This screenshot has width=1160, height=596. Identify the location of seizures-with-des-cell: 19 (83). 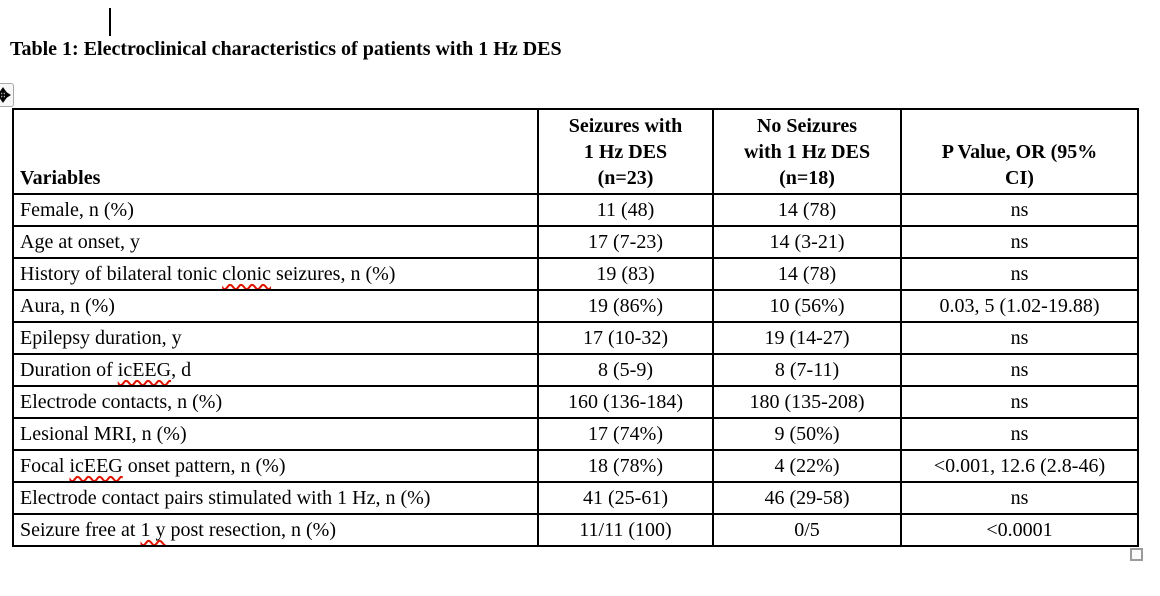
(625, 274).